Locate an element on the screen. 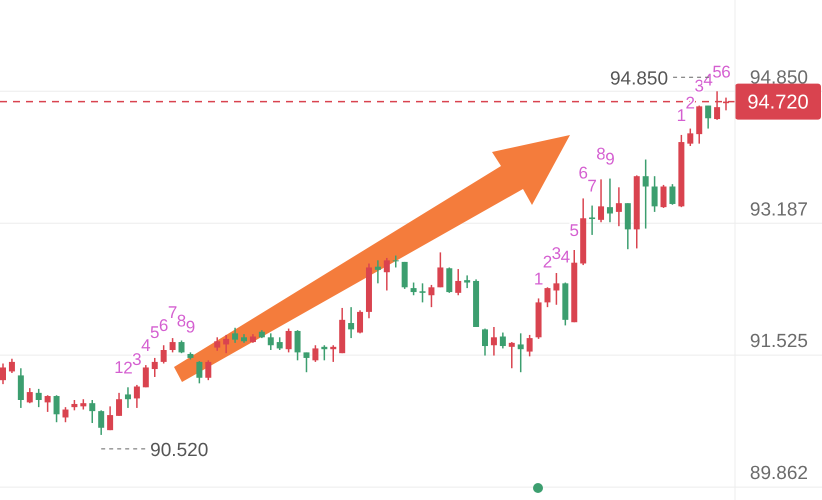  y-tick-label: 91.525 is located at coordinates (779, 341).